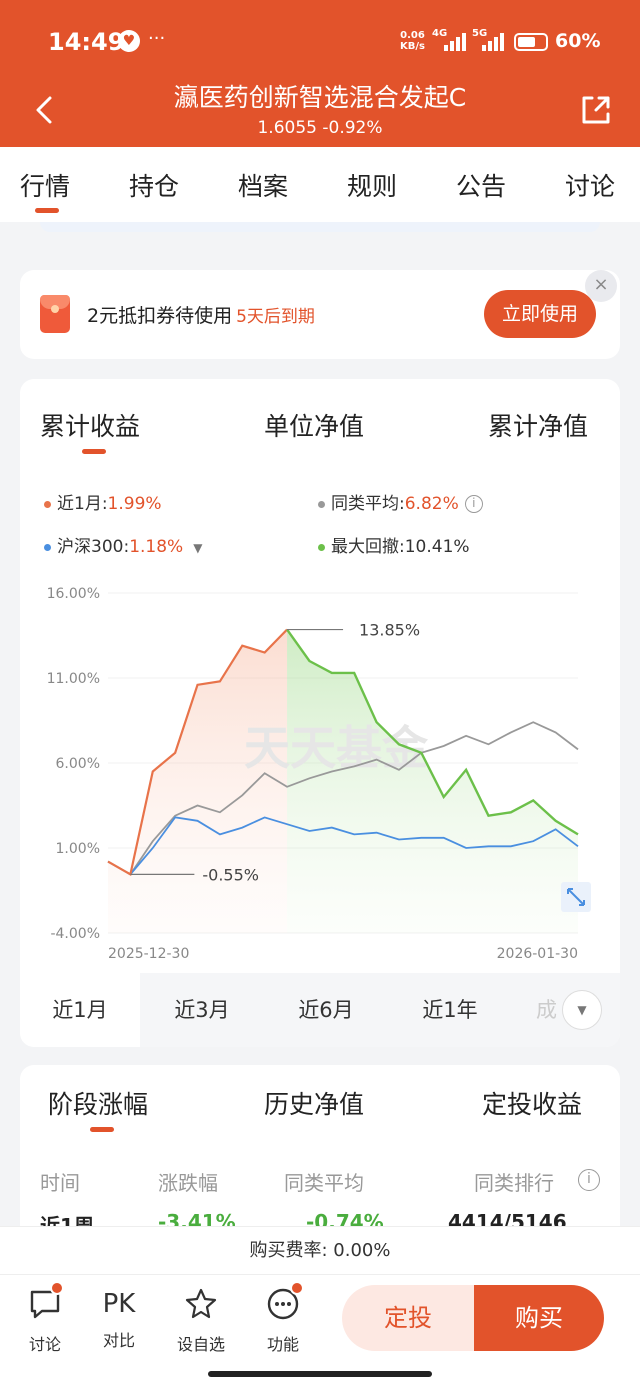 Image resolution: width=640 pixels, height=1386 pixels. What do you see at coordinates (326, 1010) in the screenshot?
I see `period-6m: 近6月` at bounding box center [326, 1010].